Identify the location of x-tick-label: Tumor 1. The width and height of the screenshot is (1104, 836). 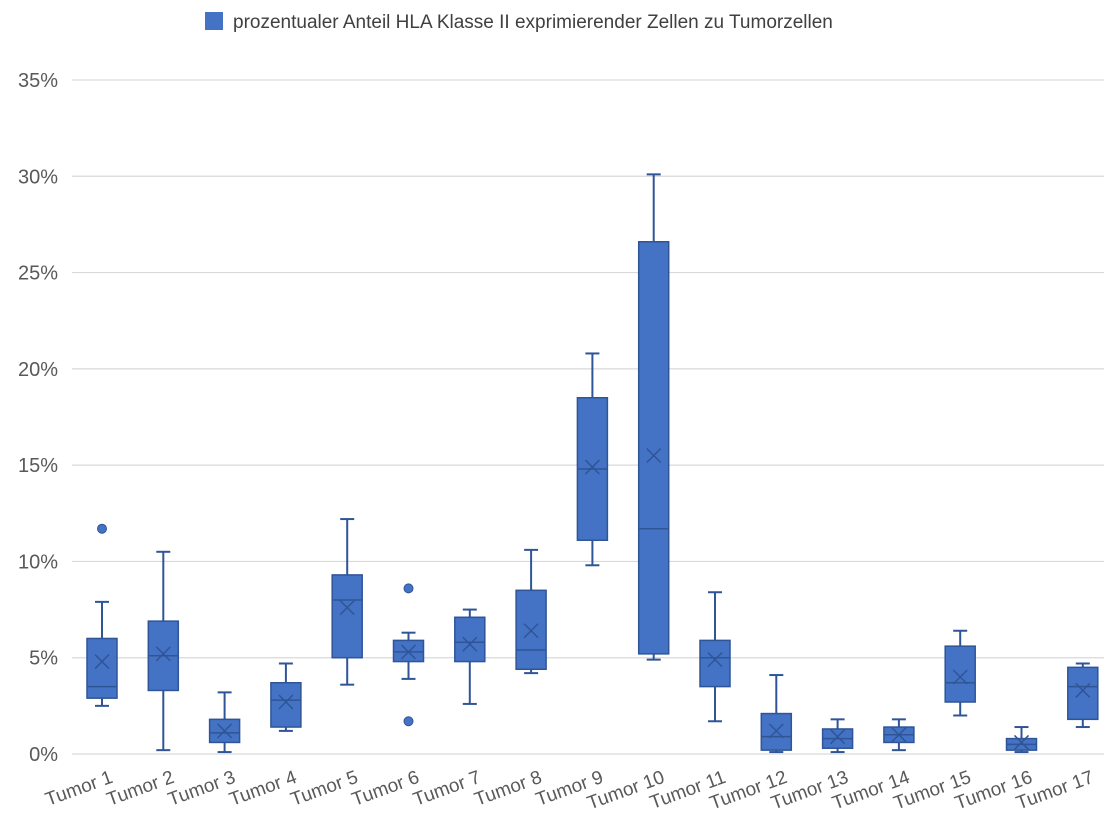
(79, 789).